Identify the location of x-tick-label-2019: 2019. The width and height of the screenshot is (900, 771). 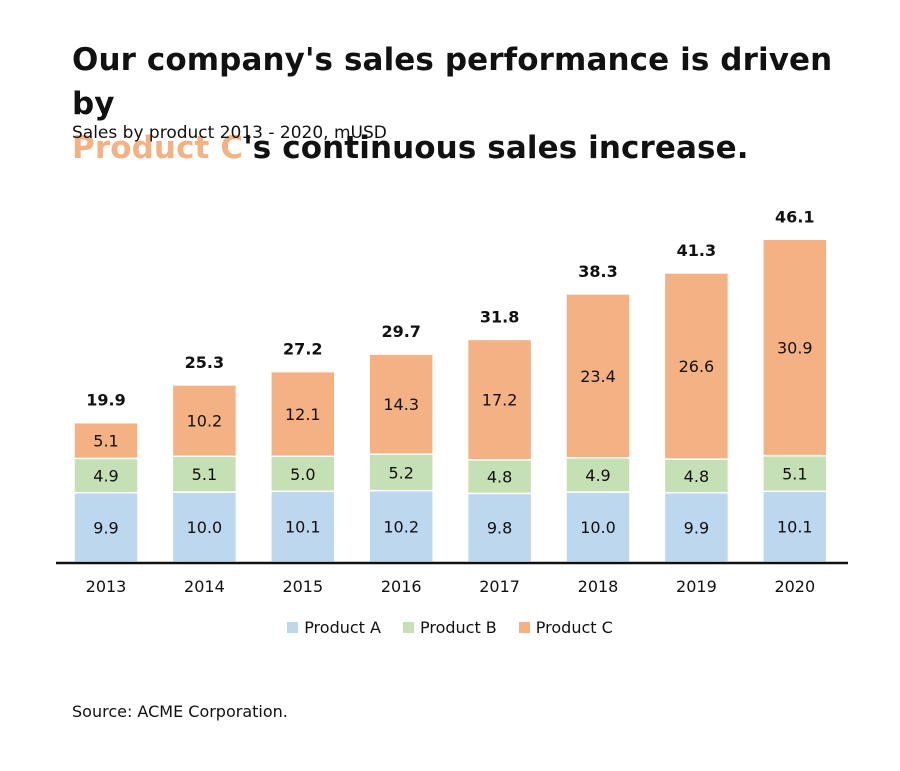
(696, 586).